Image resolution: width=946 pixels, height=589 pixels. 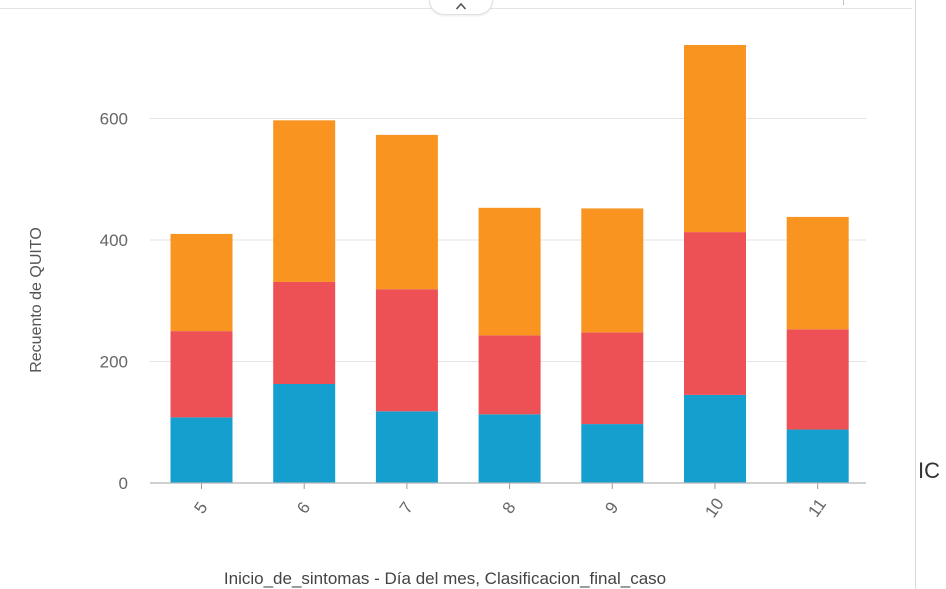 What do you see at coordinates (123, 483) in the screenshot?
I see `y-tick-label: 0` at bounding box center [123, 483].